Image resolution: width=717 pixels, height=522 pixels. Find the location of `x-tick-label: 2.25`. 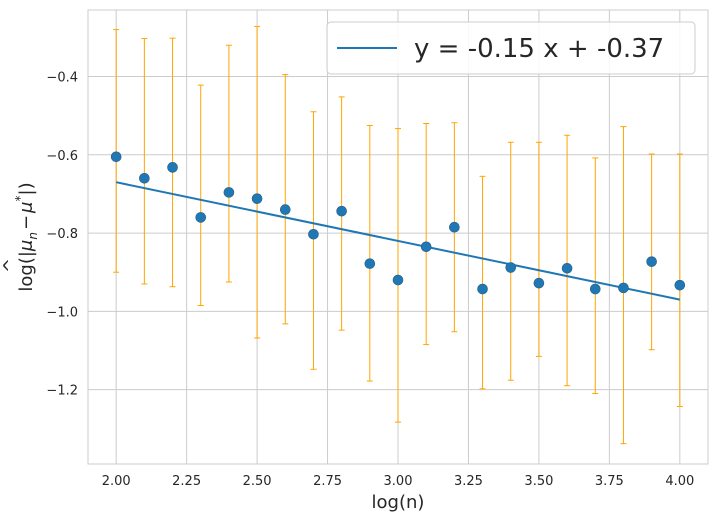

x-tick-label: 2.25 is located at coordinates (186, 481).